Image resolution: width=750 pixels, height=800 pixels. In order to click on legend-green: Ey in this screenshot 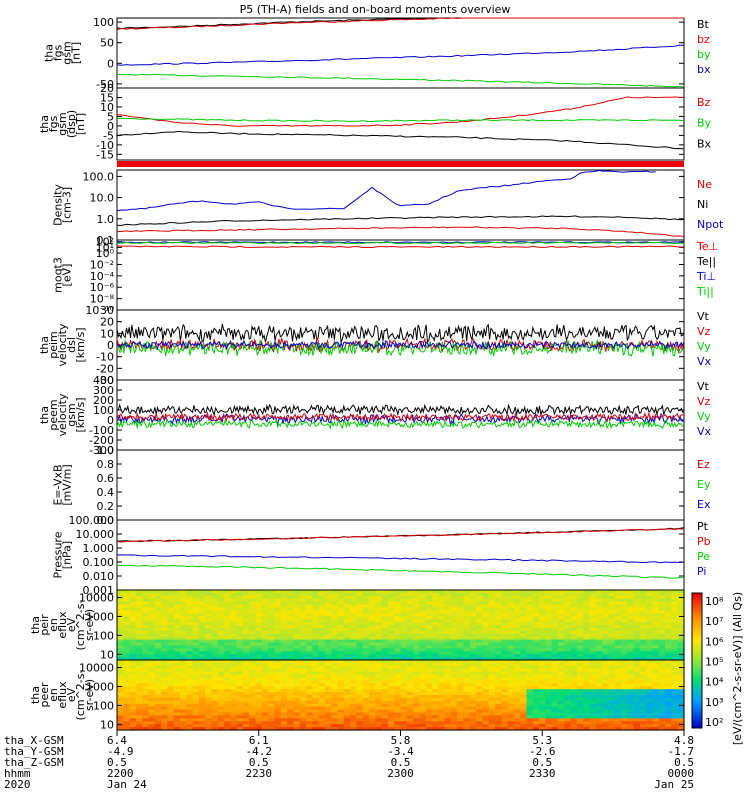, I will do `click(704, 484)`.